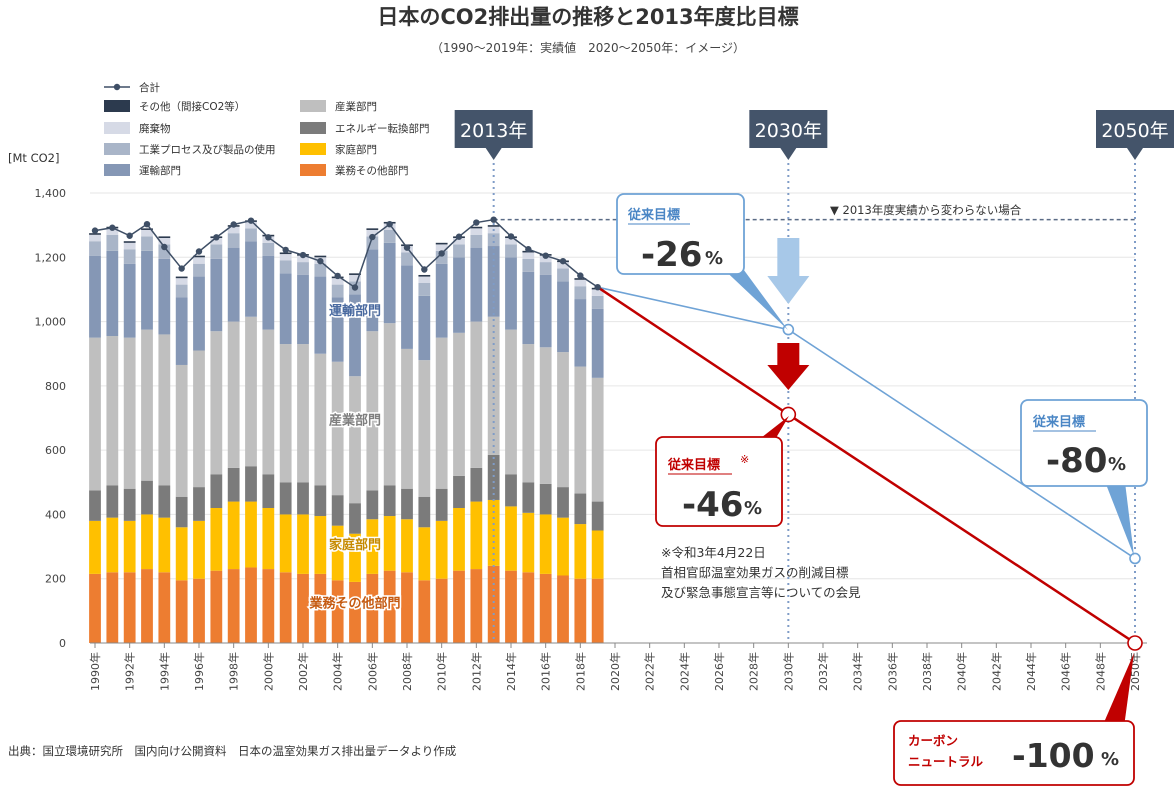 This screenshot has height=788, width=1176. What do you see at coordinates (823, 671) in the screenshot?
I see `x-tick-label: 2032年` at bounding box center [823, 671].